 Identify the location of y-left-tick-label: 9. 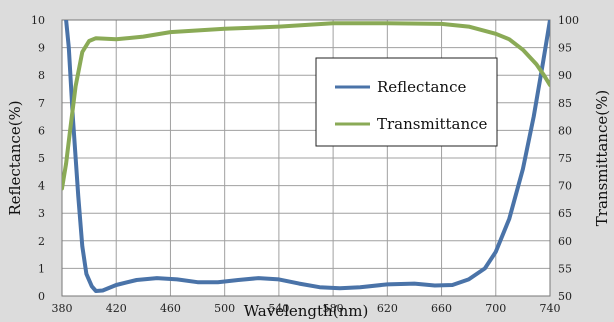
(41, 48).